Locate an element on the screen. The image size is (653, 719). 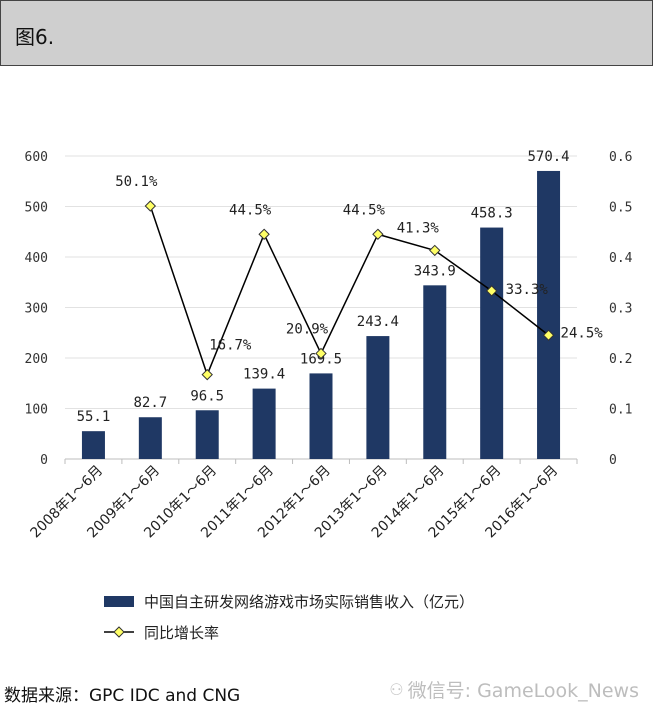
legend-swatch-bar is located at coordinates (119, 601).